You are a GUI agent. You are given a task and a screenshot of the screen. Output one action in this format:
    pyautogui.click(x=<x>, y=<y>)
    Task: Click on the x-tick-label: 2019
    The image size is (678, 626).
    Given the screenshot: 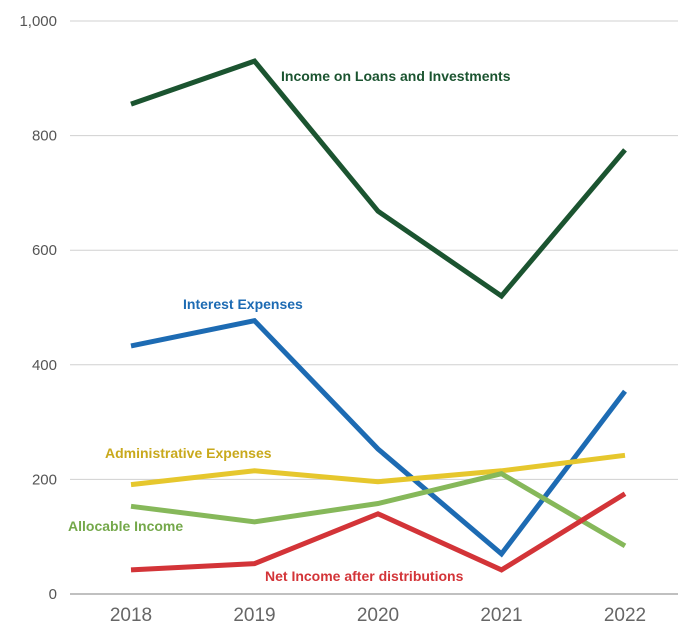 What is the action you would take?
    pyautogui.click(x=254, y=615)
    